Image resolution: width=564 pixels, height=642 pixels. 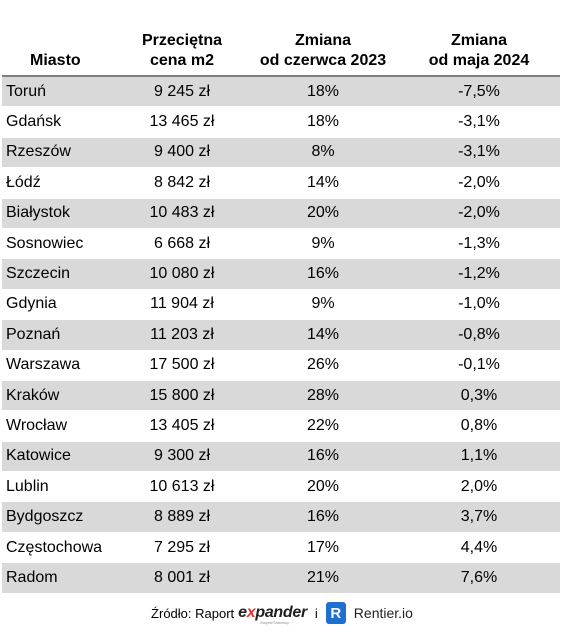 I want to click on cell-city: Gdynia, so click(x=59, y=305).